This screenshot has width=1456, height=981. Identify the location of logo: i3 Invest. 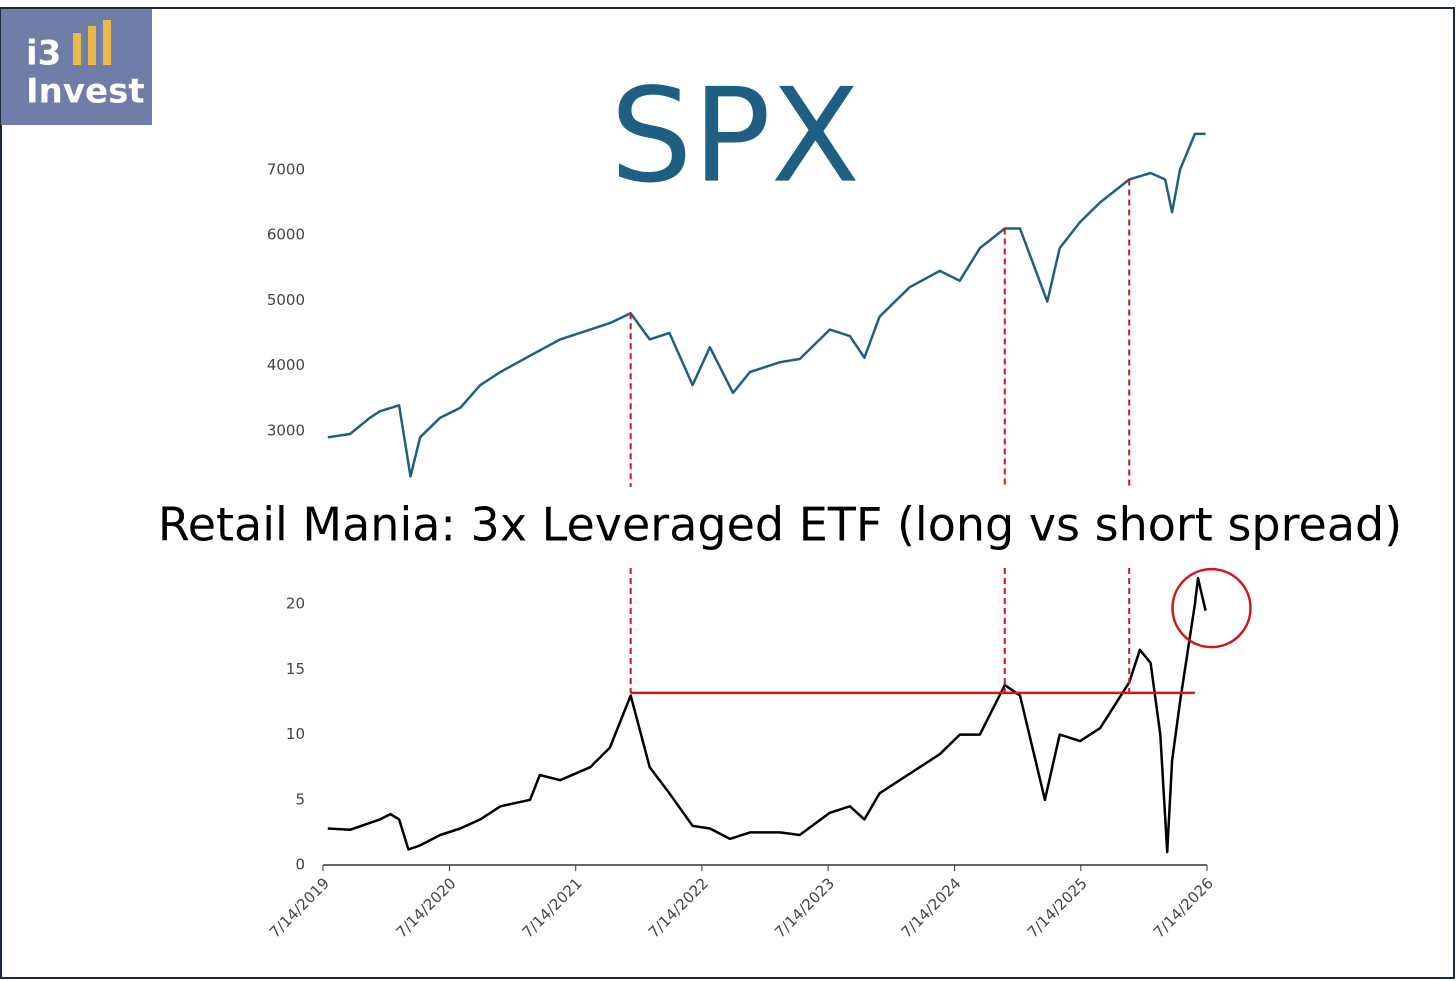
(76, 67).